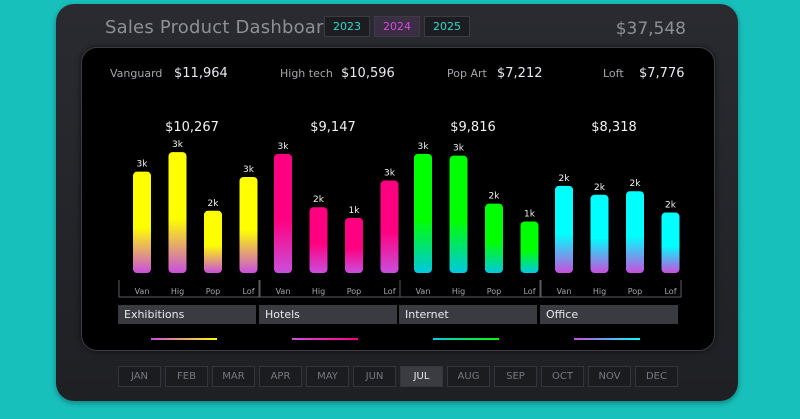 This screenshot has height=419, width=800. I want to click on bar-exhibitions-hig, so click(177, 212).